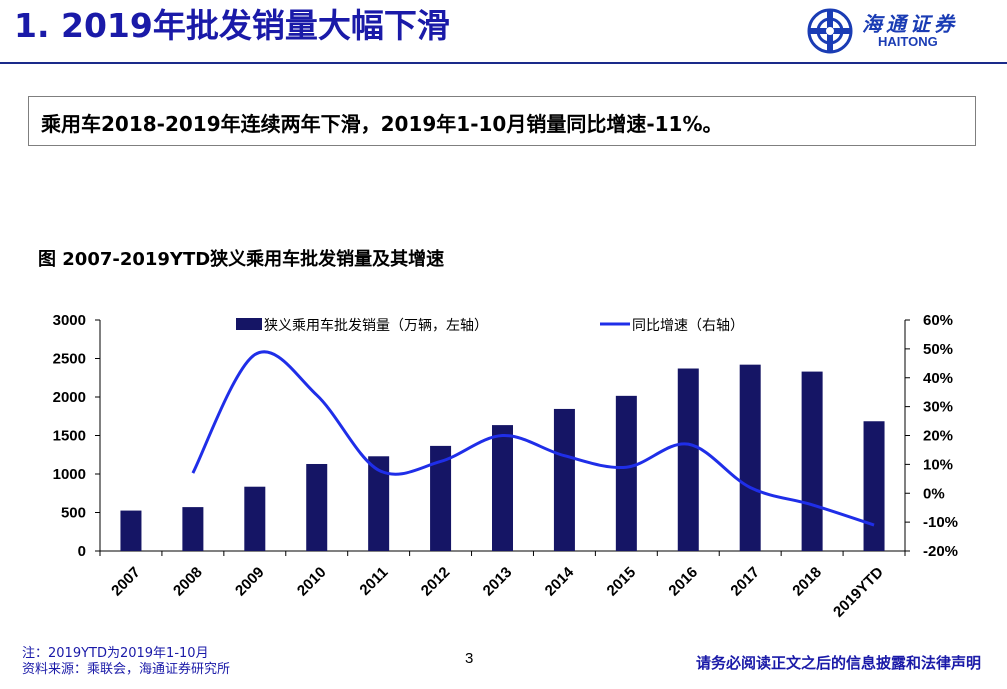 The image size is (1007, 689). I want to click on x-axis-tick-label: 2015, so click(622, 582).